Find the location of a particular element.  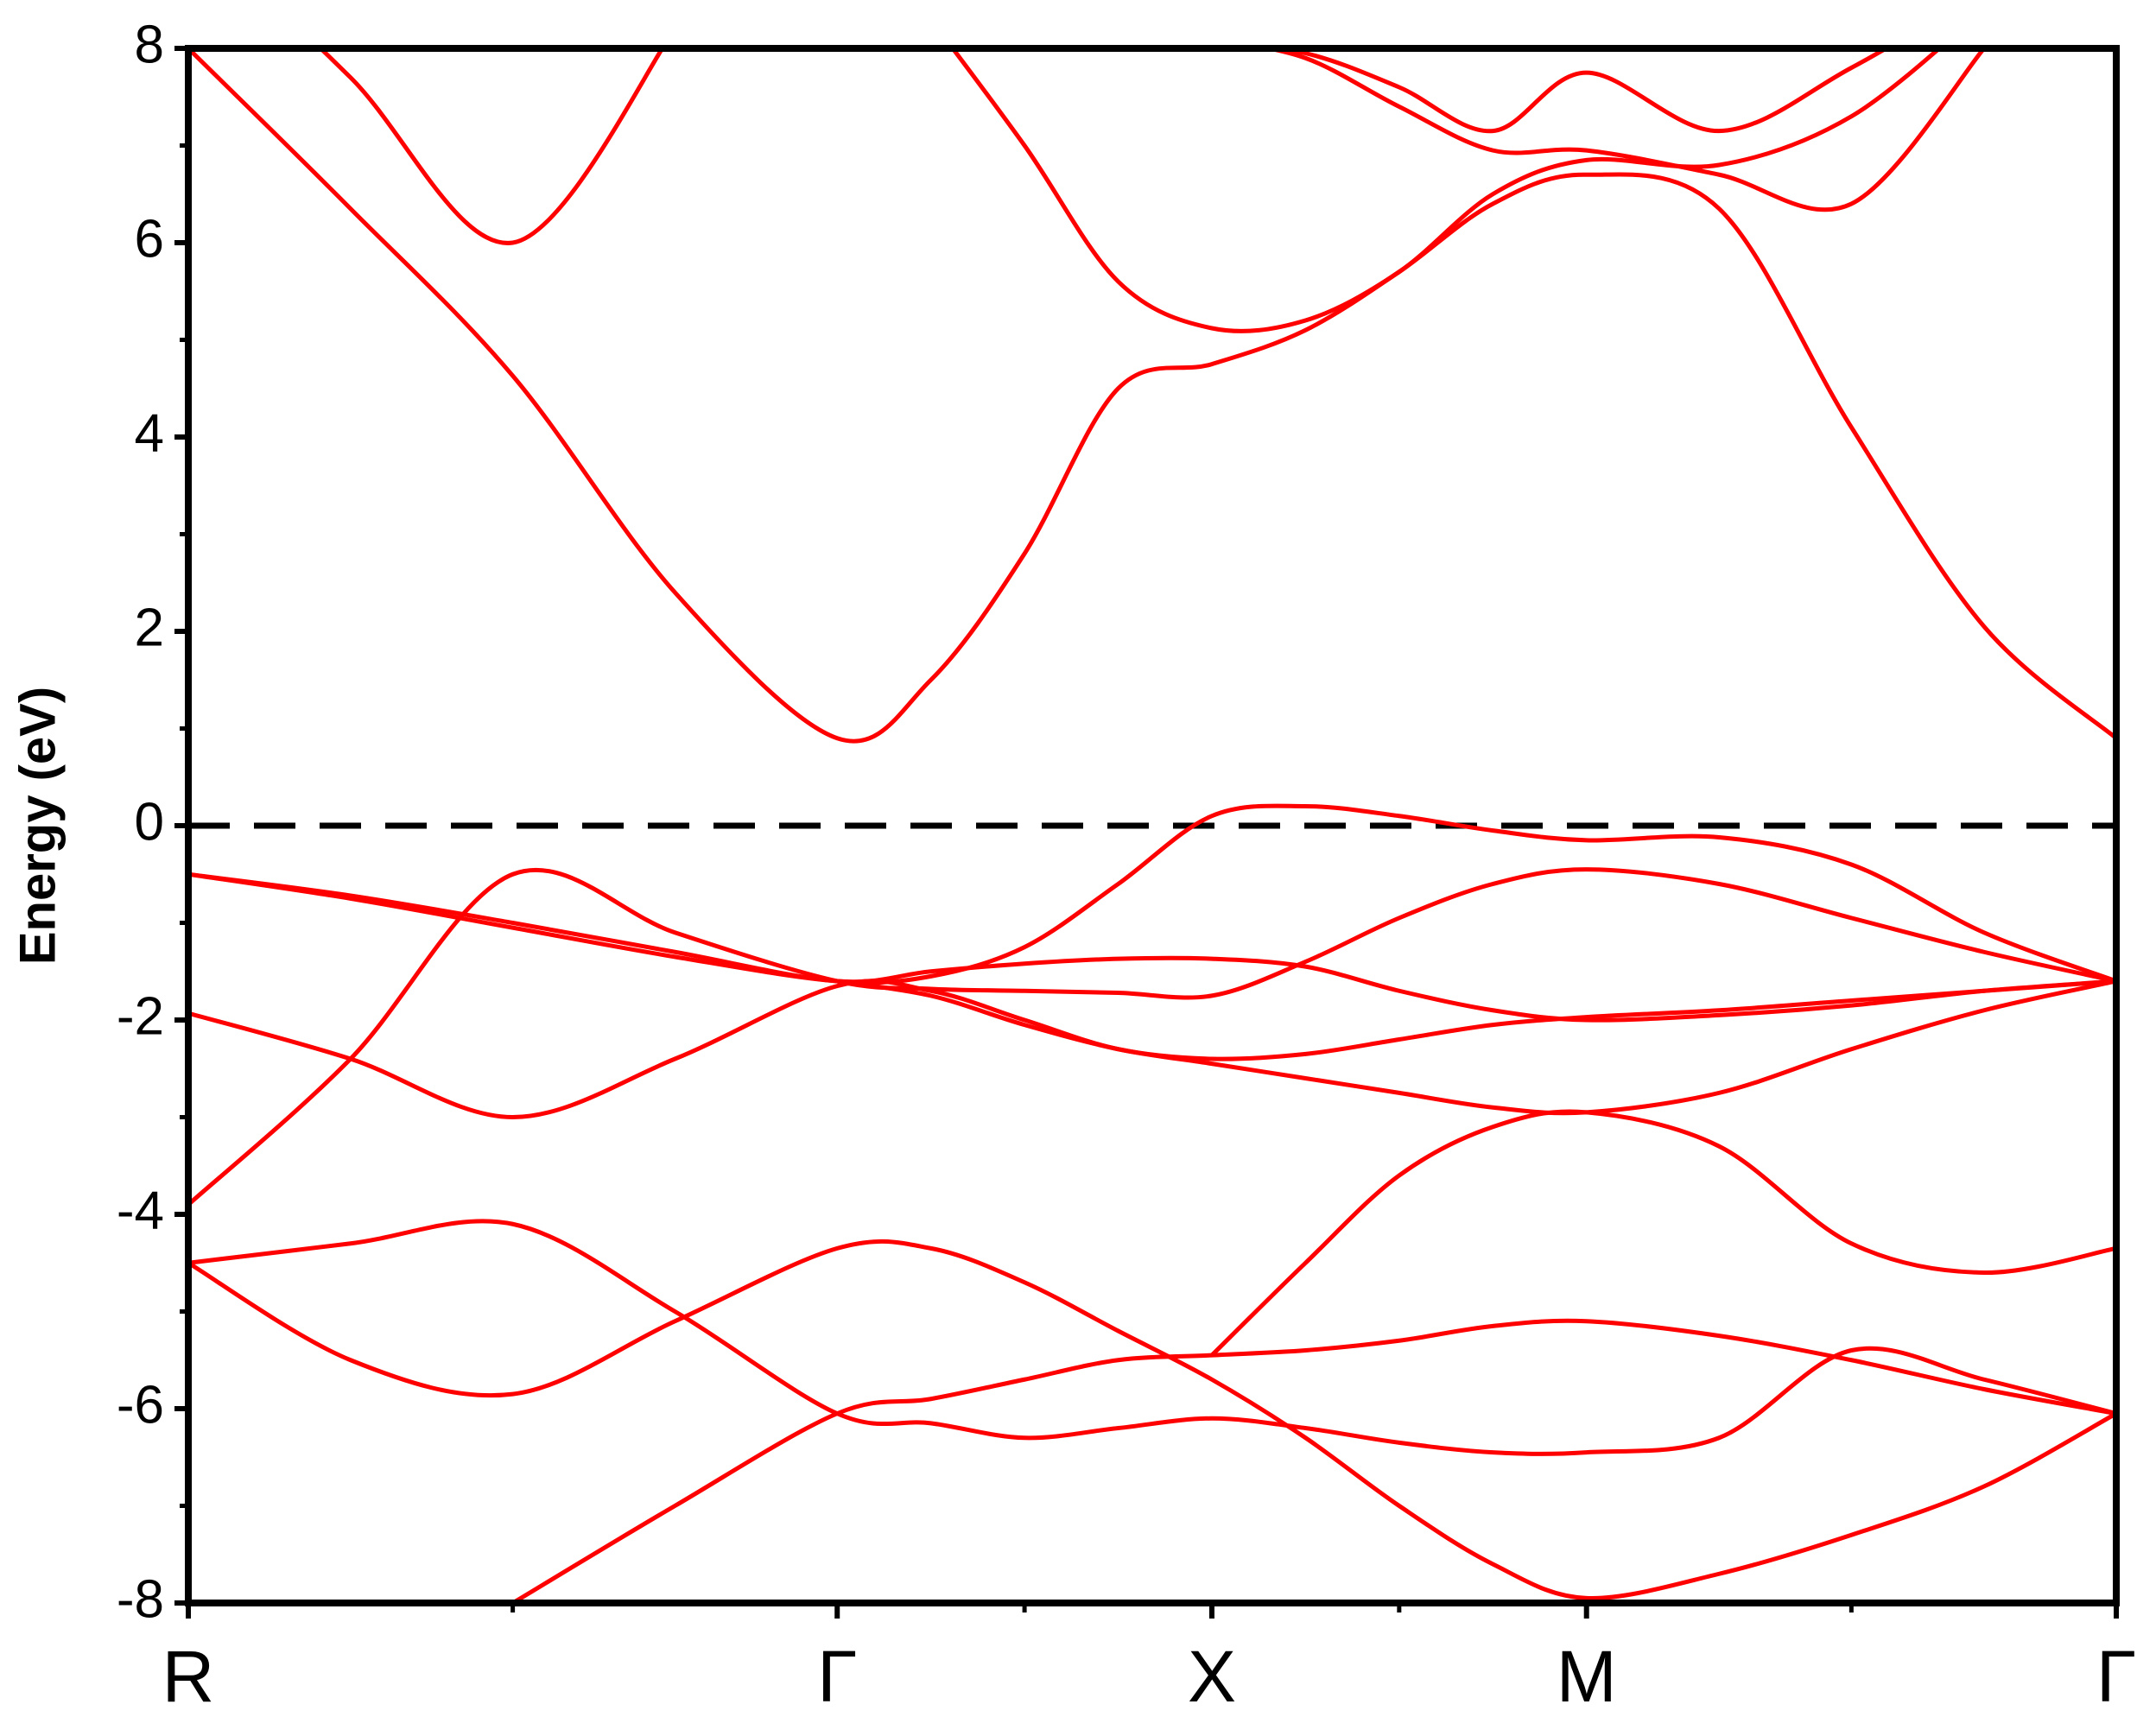

y-tick-label: -8 is located at coordinates (140, 1599).